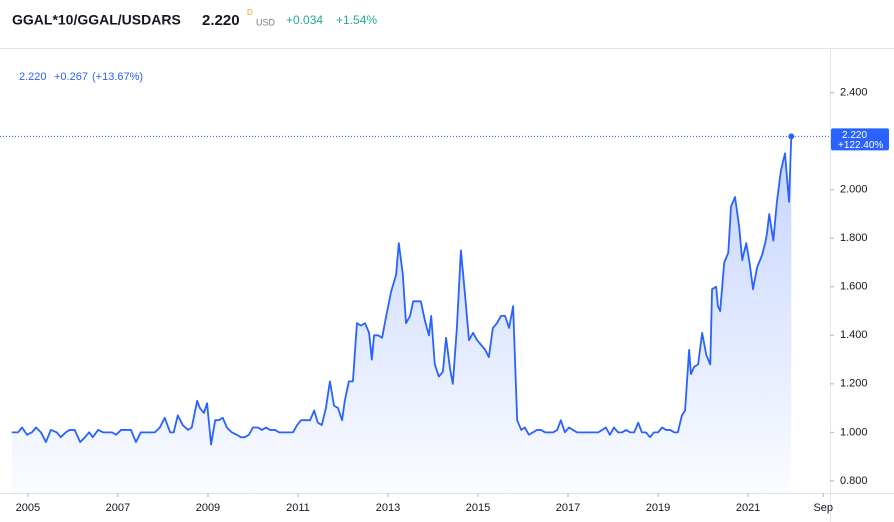 The width and height of the screenshot is (894, 522). Describe the element at coordinates (854, 93) in the screenshot. I see `y-tick-label: 2.400` at that location.